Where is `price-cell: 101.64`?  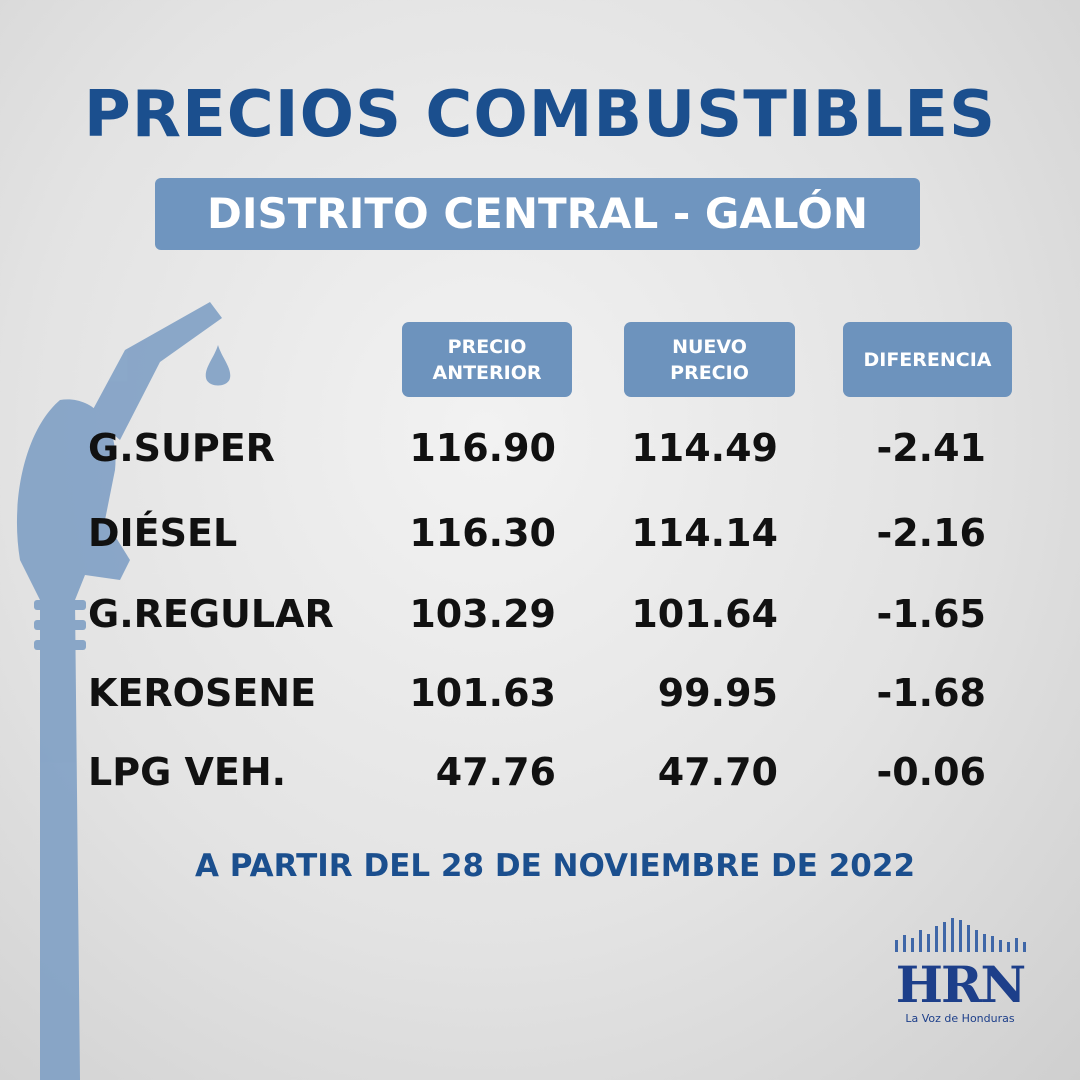 price-cell: 101.64 is located at coordinates (704, 614).